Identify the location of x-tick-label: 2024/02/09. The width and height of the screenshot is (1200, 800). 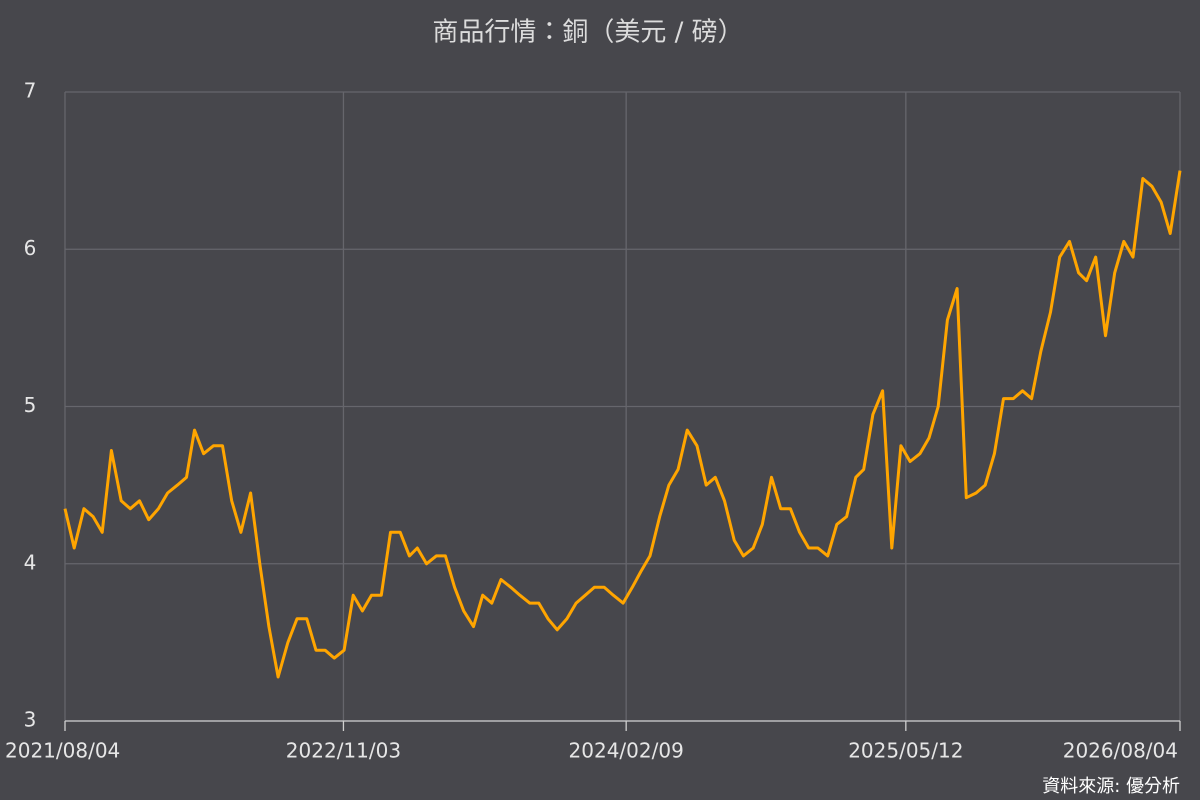
(626, 751).